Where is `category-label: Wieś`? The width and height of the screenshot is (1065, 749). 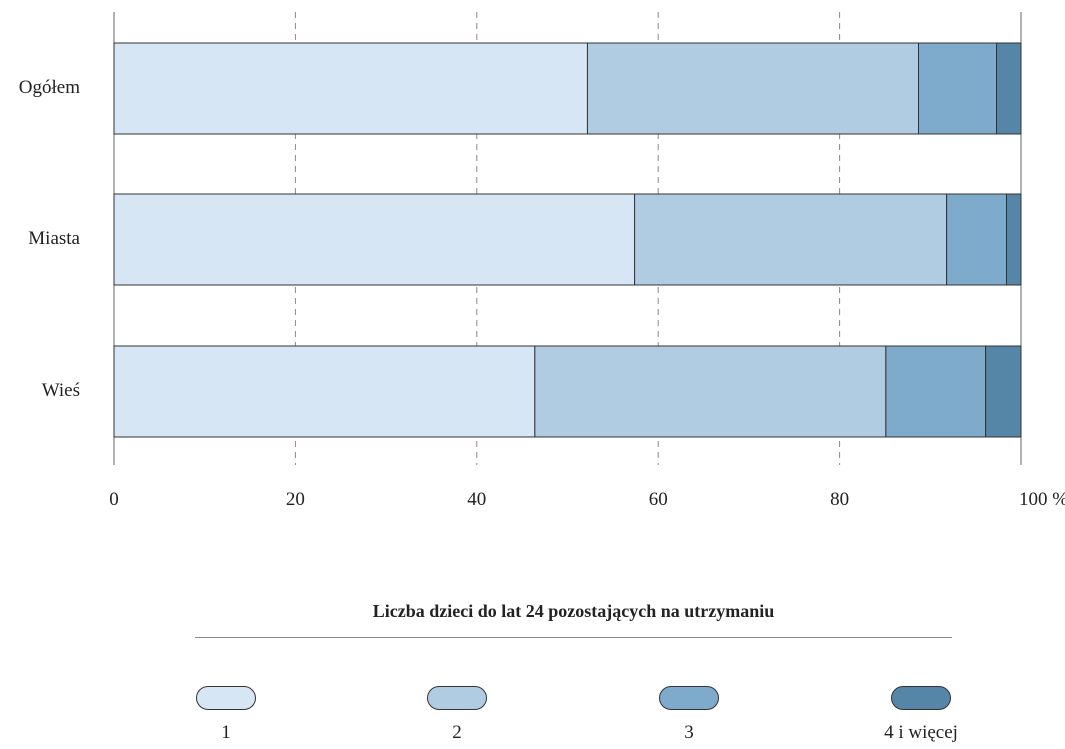
category-label: Wieś is located at coordinates (61, 390).